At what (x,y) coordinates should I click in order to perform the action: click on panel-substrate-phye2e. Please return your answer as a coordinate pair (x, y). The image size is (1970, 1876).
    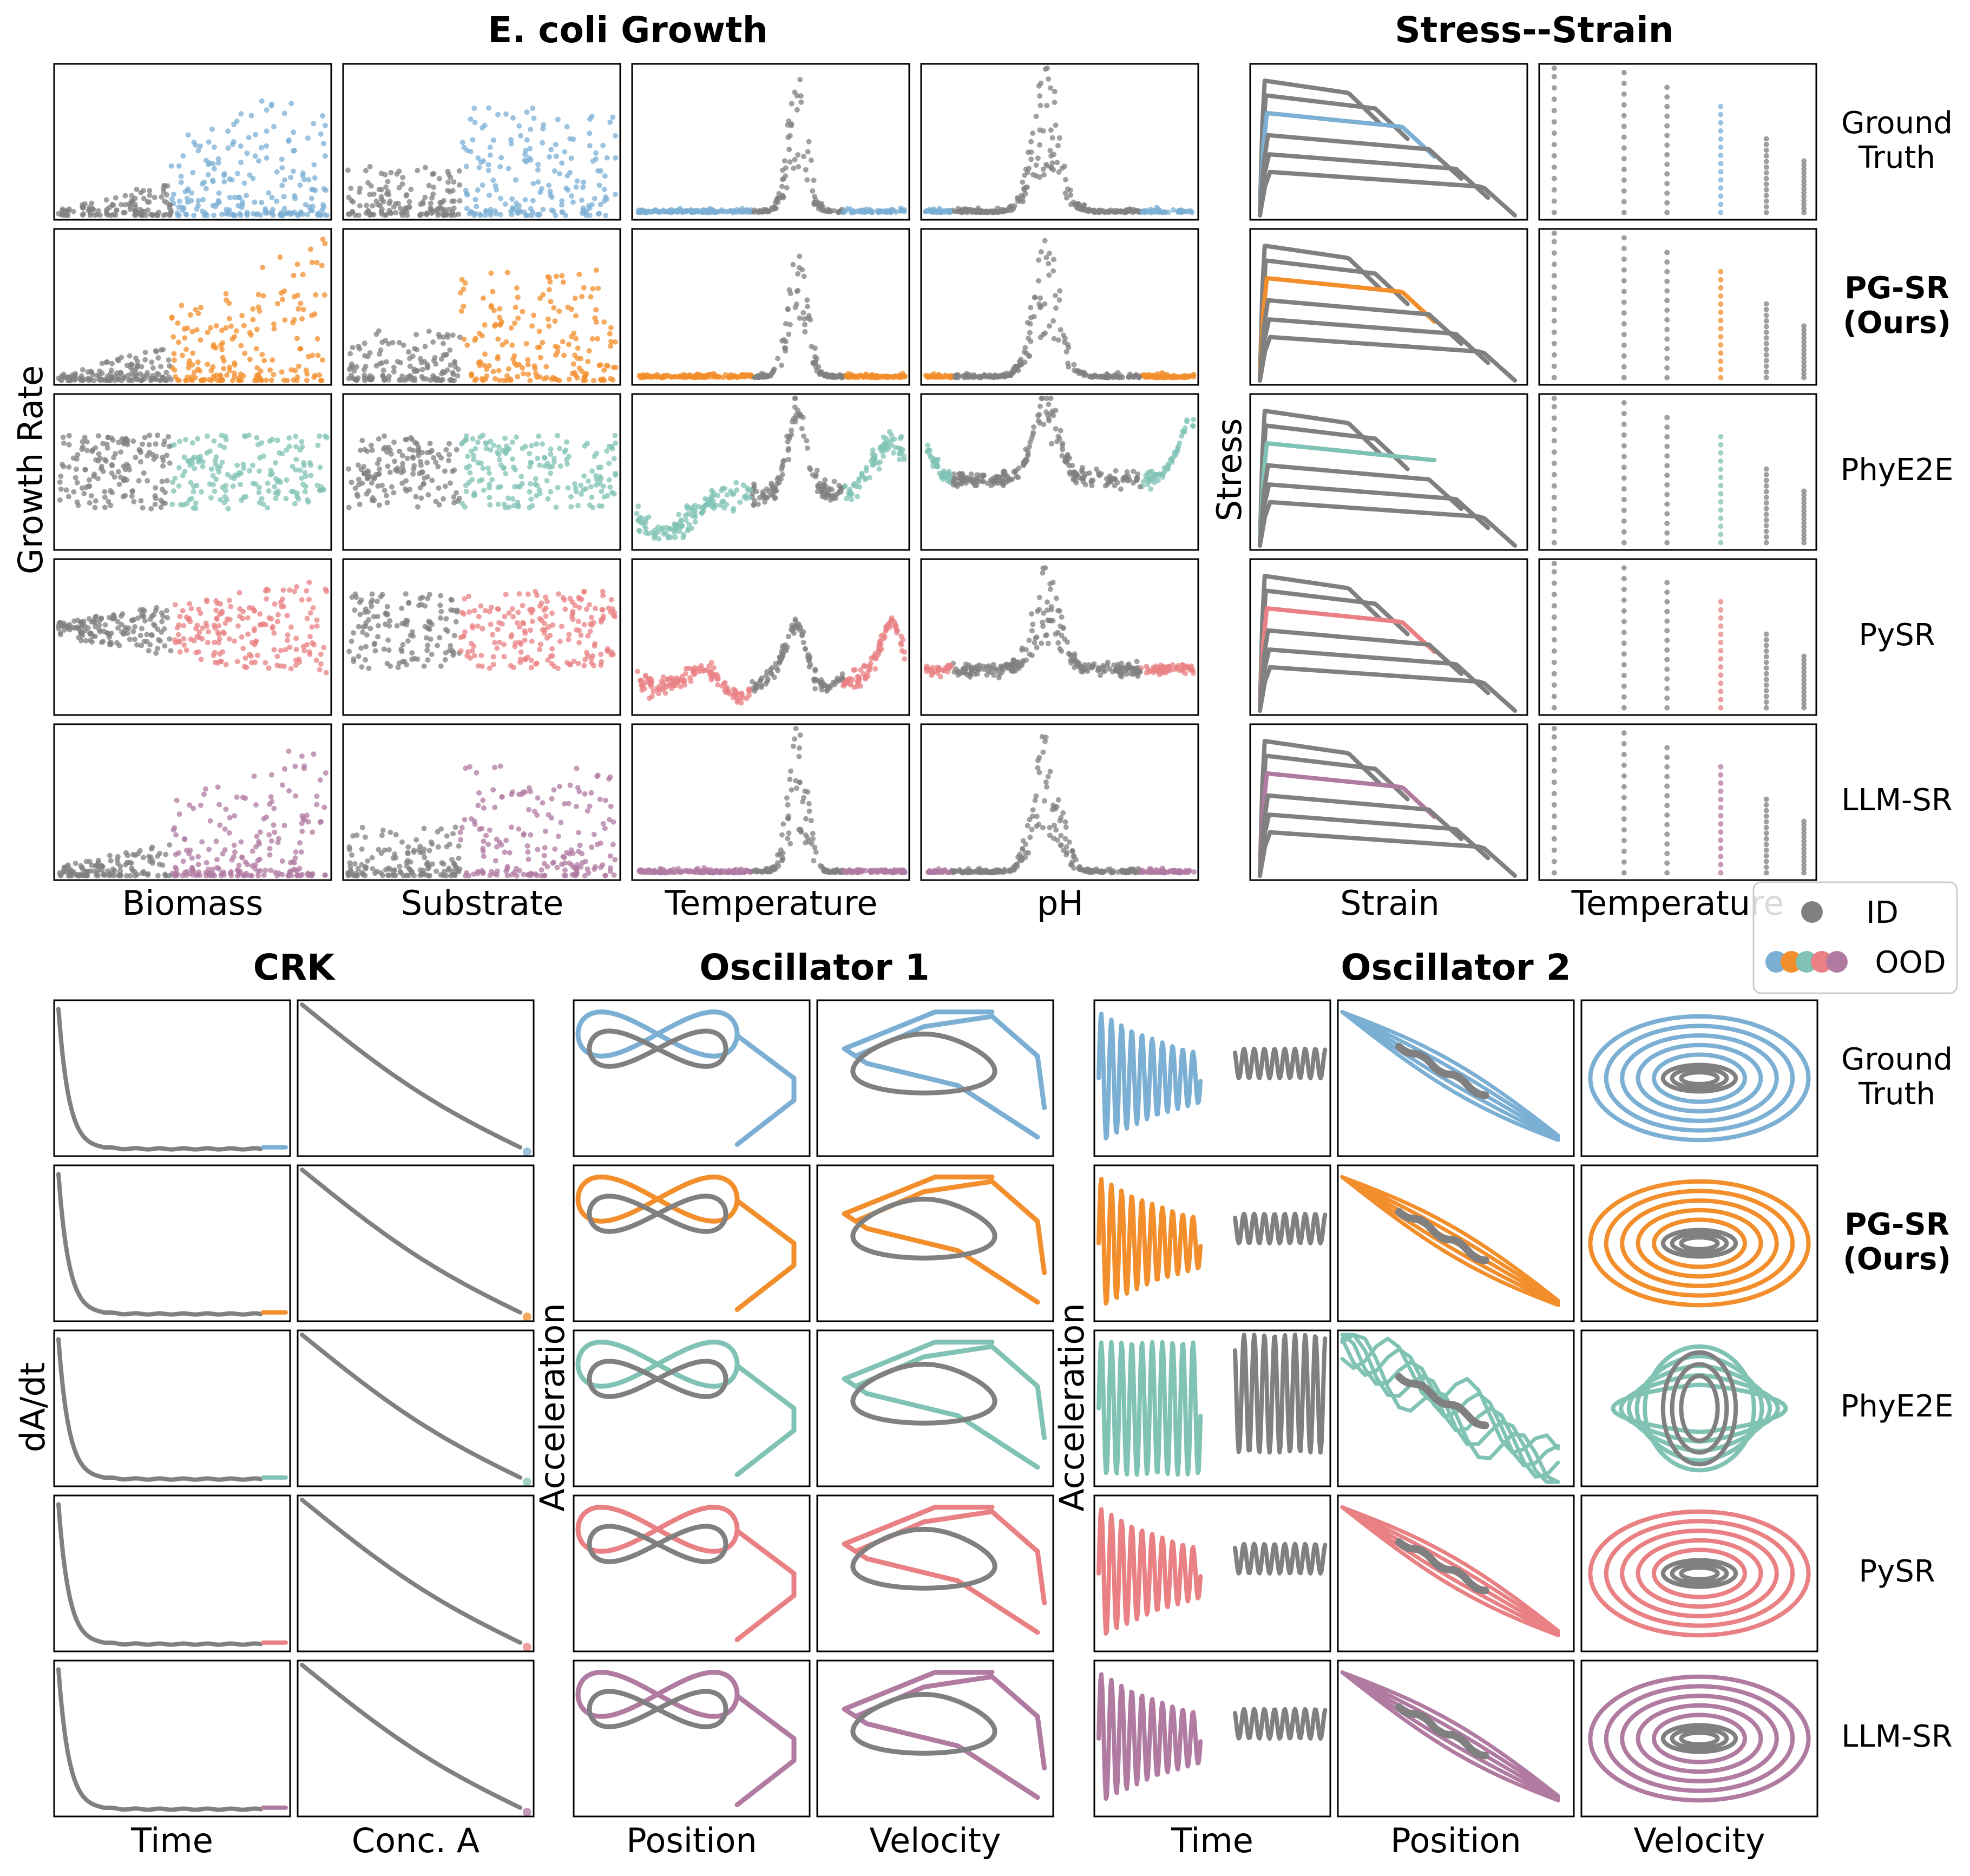
    Looking at the image, I should click on (481, 472).